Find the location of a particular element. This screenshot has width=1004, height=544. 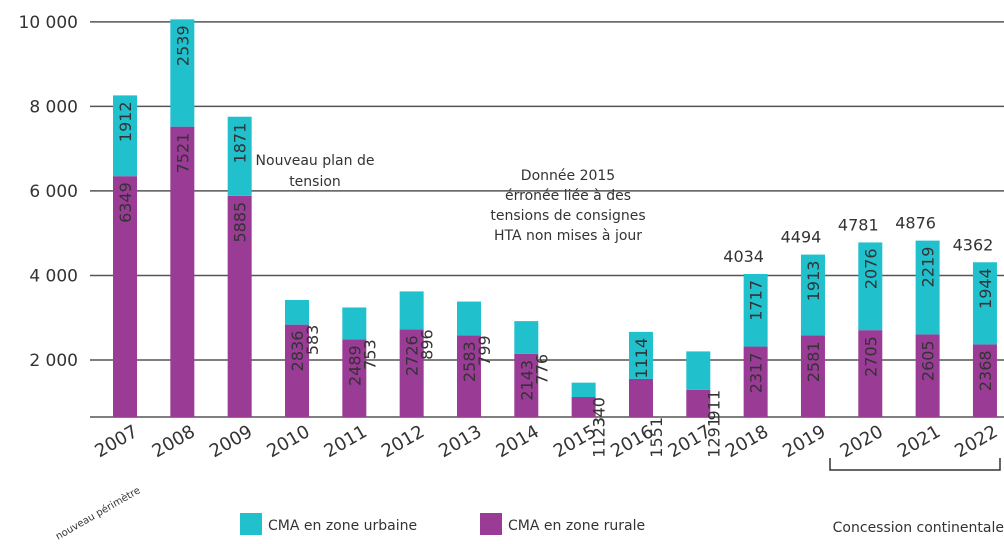

value-label: 2143 is located at coordinates (526, 380).